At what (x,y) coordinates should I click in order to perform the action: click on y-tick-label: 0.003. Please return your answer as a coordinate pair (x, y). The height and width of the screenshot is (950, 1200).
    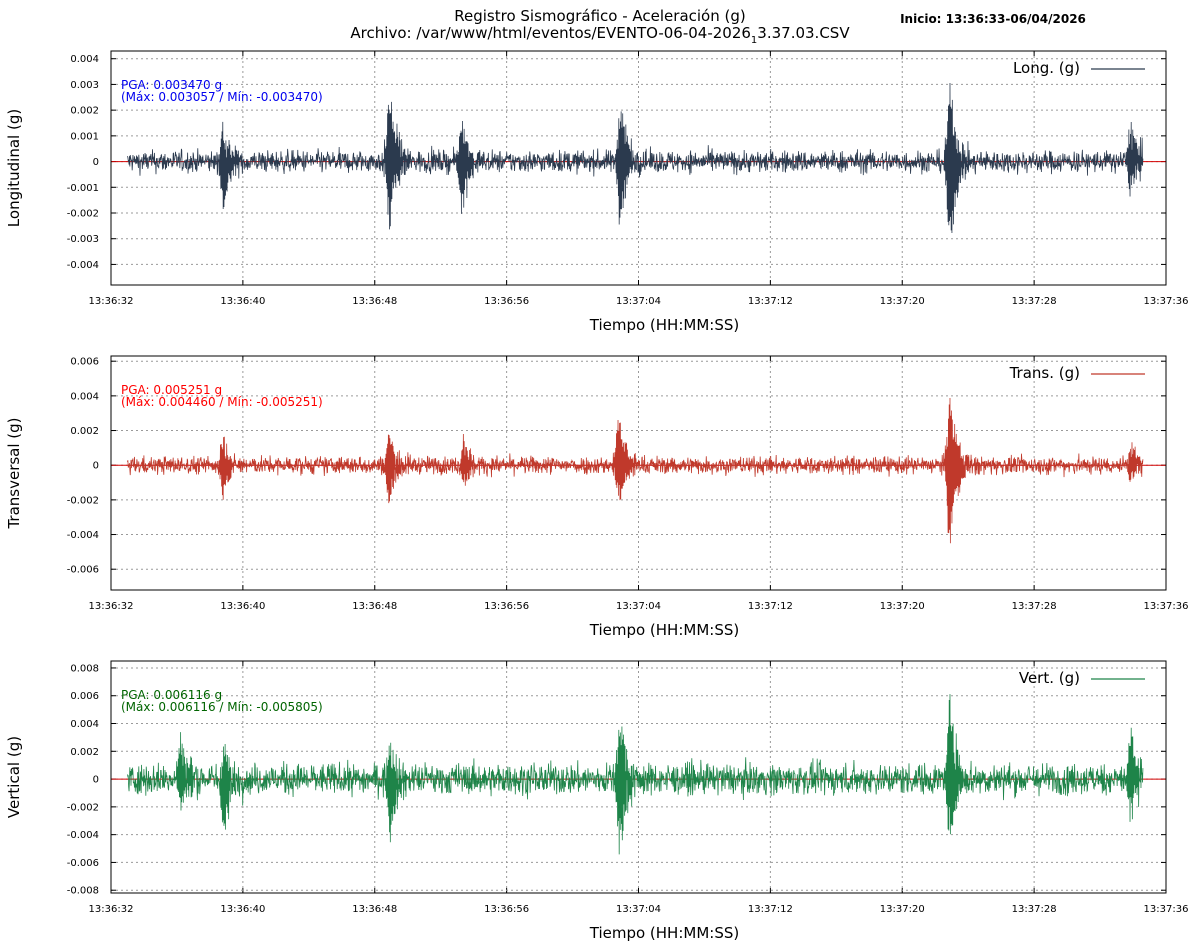
    Looking at the image, I should click on (84, 85).